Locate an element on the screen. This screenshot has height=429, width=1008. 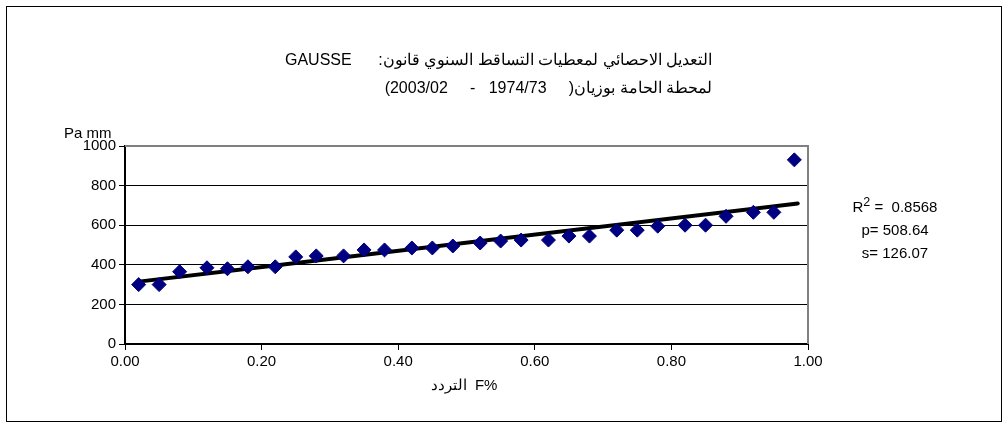
y-tick-label: 0 is located at coordinates (111, 343).